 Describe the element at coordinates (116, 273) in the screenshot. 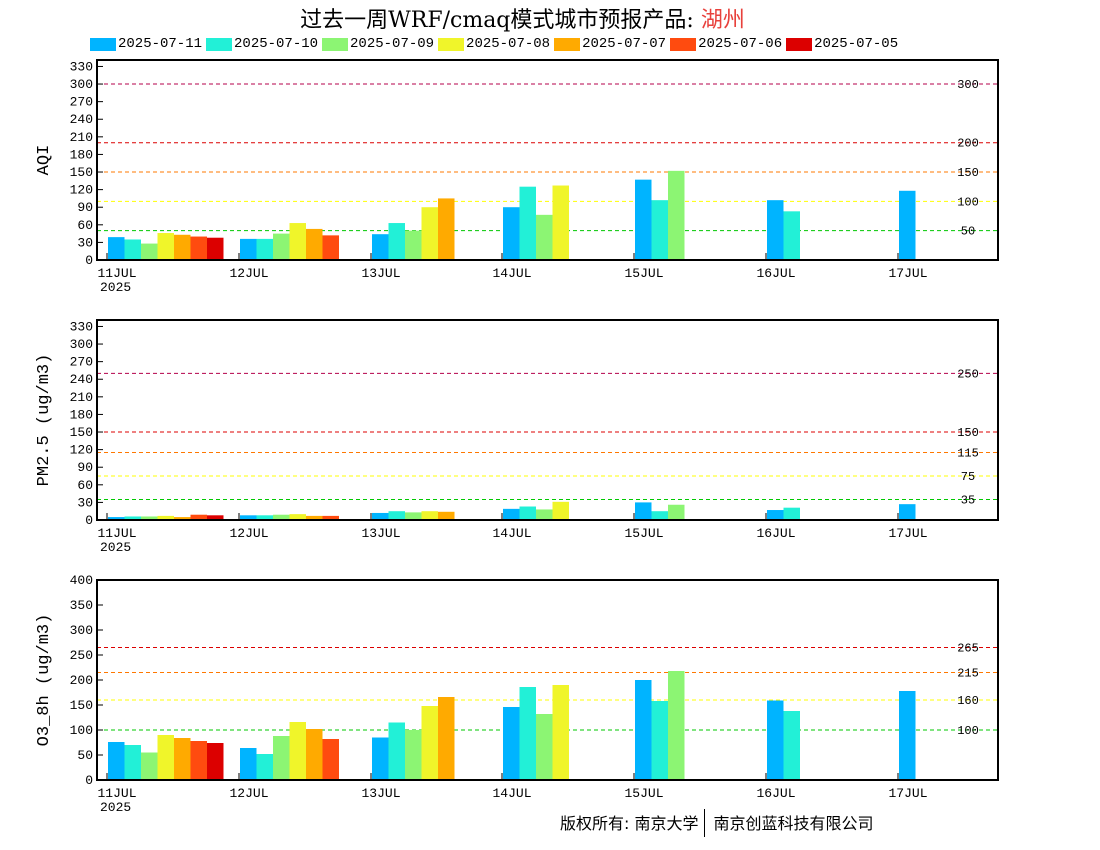

I see `x-tick-label: 11JUL` at that location.